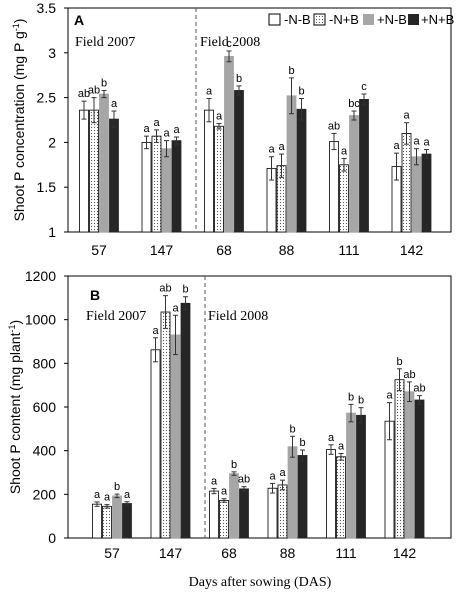 This screenshot has width=459, height=594. What do you see at coordinates (238, 316) in the screenshot?
I see `panel-b-annotation-field-2008: Field 2008` at bounding box center [238, 316].